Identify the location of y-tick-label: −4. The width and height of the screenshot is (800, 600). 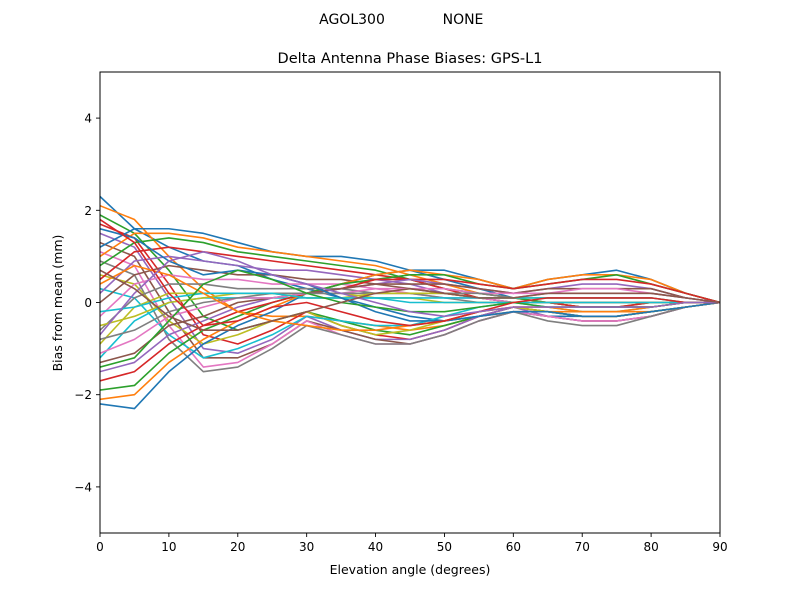
(83, 487).